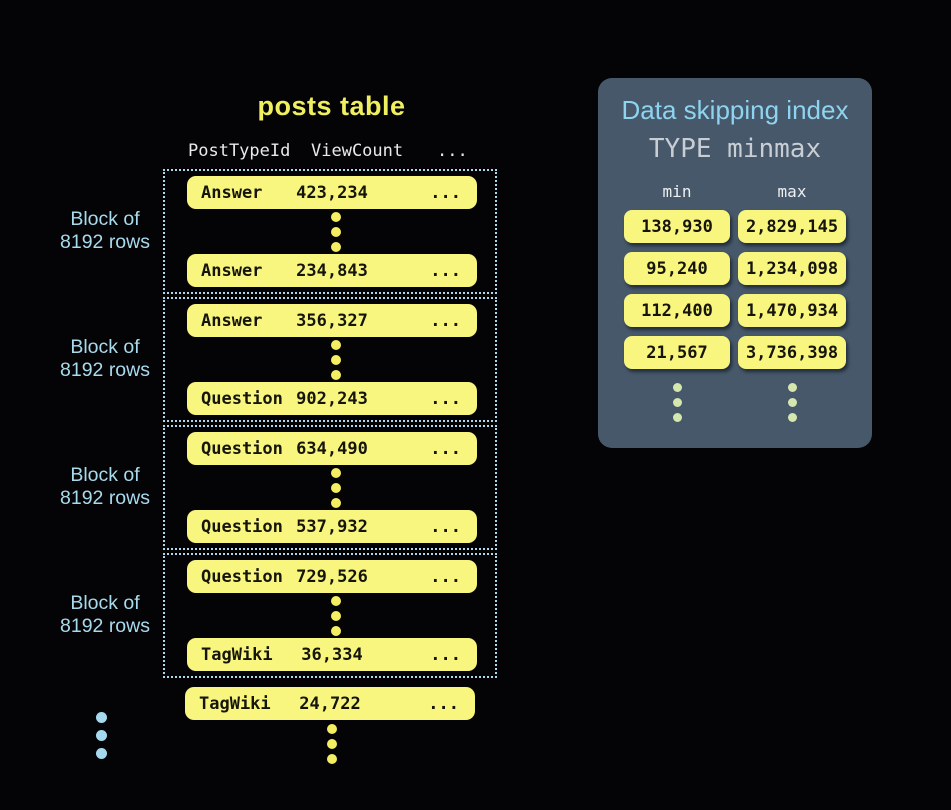 The image size is (951, 810). I want to click on panel-title: Data skipping index, so click(735, 110).